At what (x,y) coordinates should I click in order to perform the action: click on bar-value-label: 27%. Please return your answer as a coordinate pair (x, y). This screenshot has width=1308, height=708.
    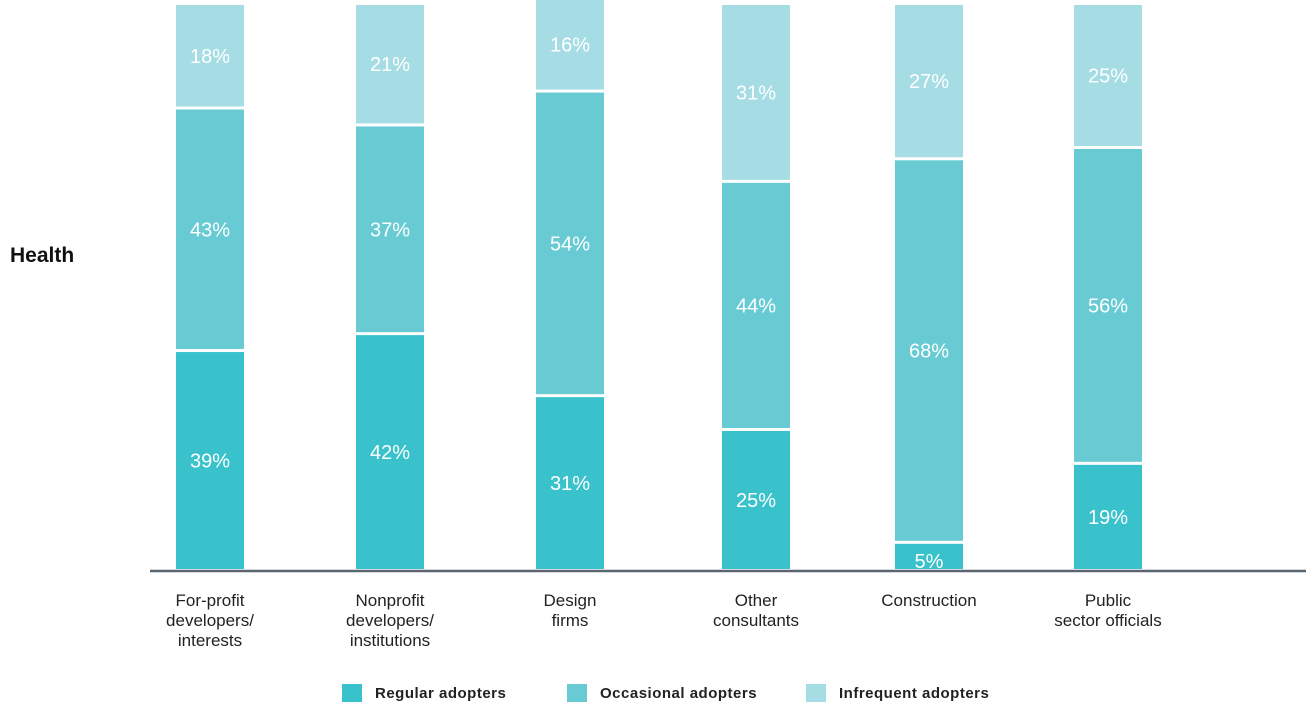
    Looking at the image, I should click on (929, 82).